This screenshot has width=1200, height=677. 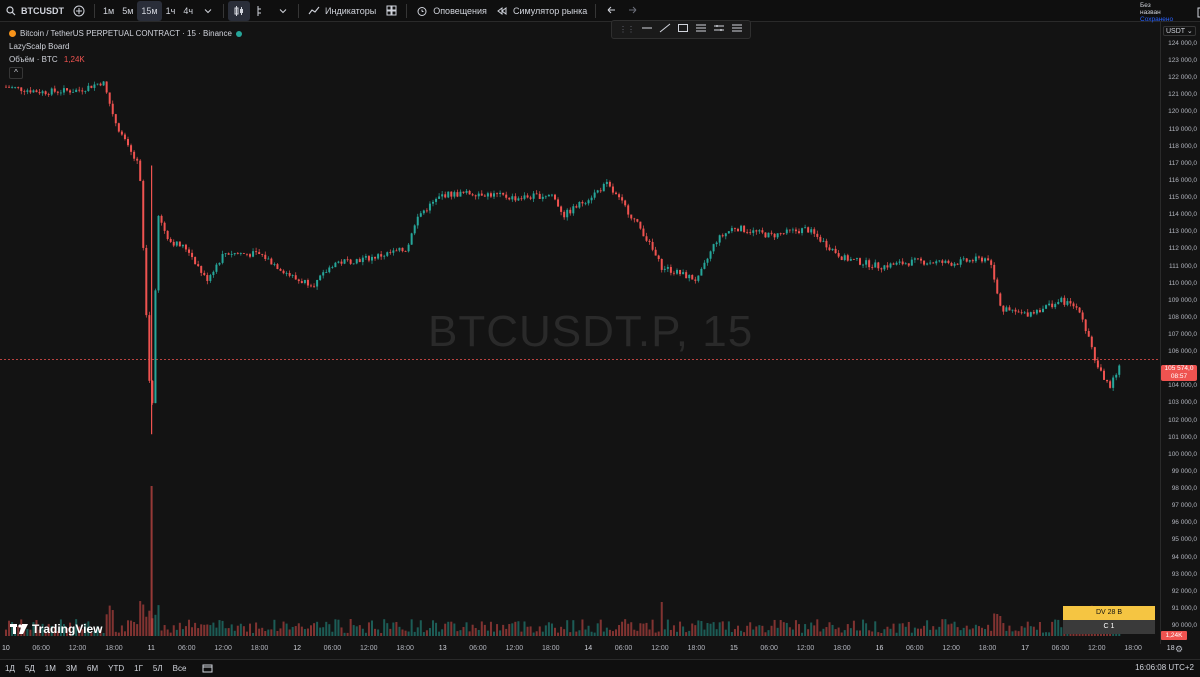 What do you see at coordinates (42, 10) in the screenshot?
I see `symbol-label: BTCUSDT` at bounding box center [42, 10].